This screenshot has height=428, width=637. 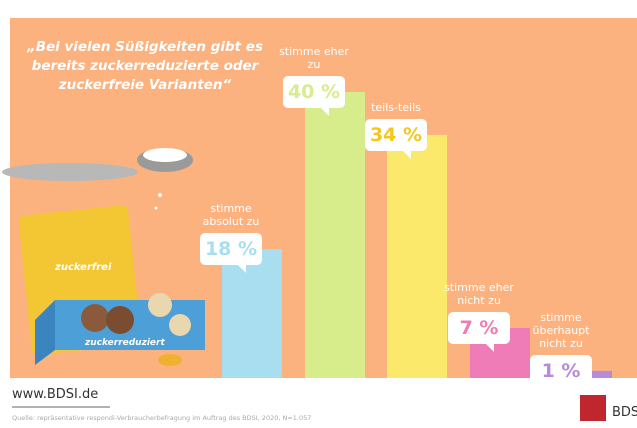 I want to click on logo-mark, so click(x=593, y=408).